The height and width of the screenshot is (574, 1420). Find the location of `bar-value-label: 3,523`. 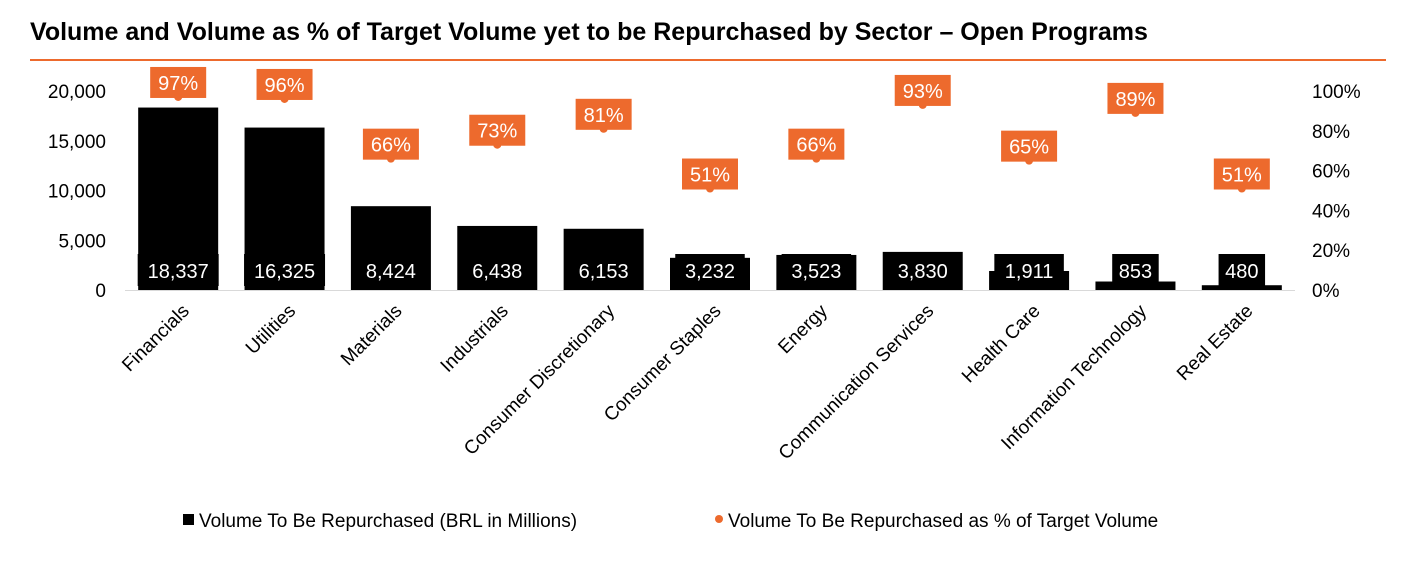

bar-value-label: 3,523 is located at coordinates (816, 272).